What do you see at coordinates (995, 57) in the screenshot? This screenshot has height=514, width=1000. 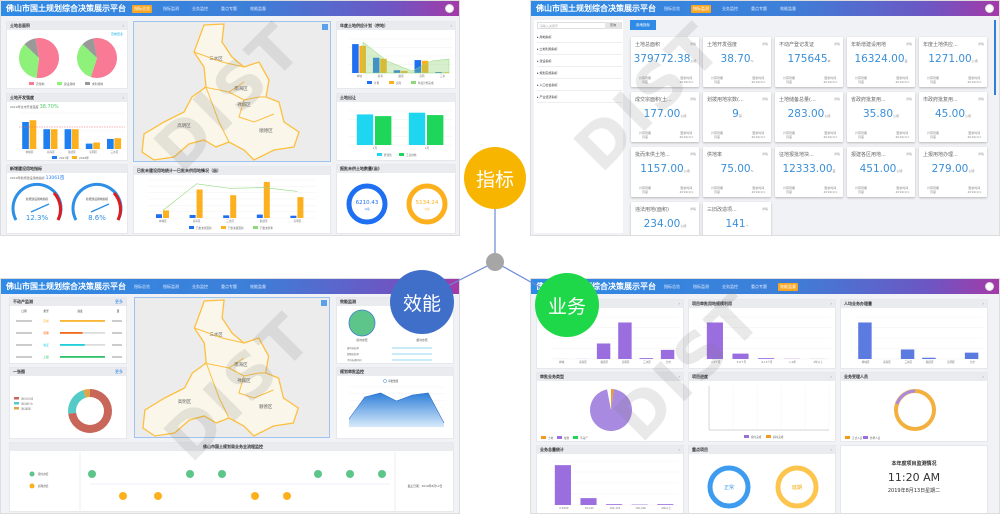 I see `scrollbar` at bounding box center [995, 57].